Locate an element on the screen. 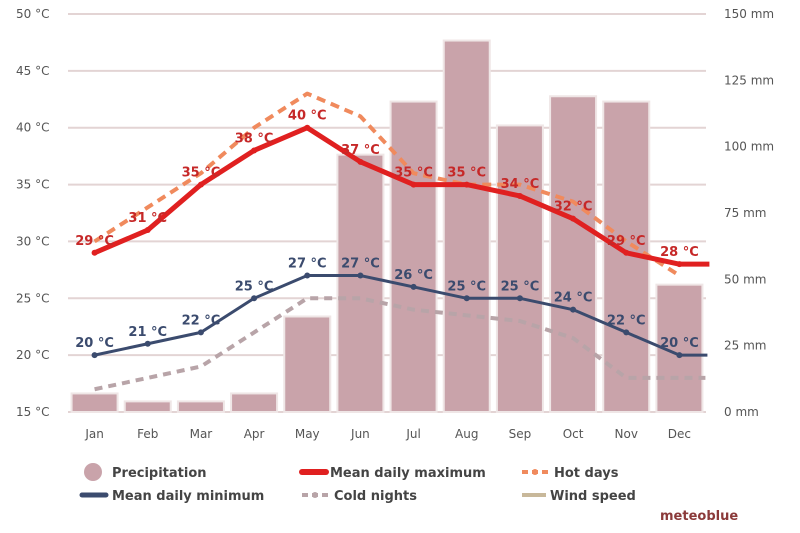  legend-precipitation-swatch is located at coordinates (93, 472).